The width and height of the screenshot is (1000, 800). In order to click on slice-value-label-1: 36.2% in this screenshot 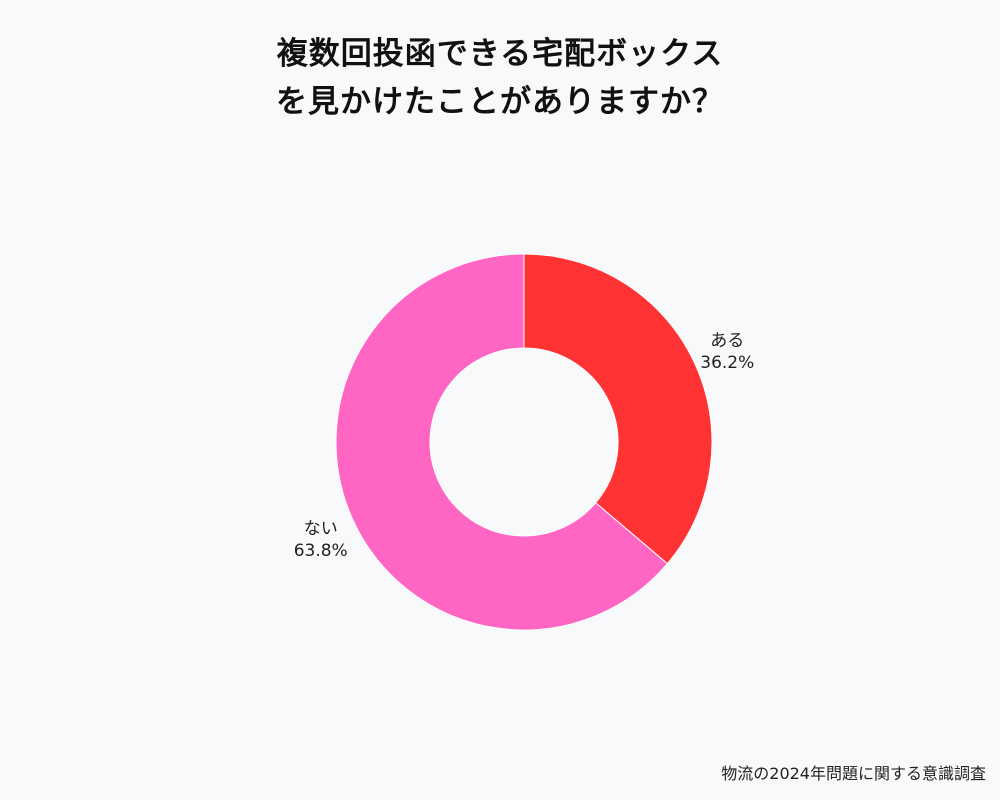, I will do `click(727, 363)`.